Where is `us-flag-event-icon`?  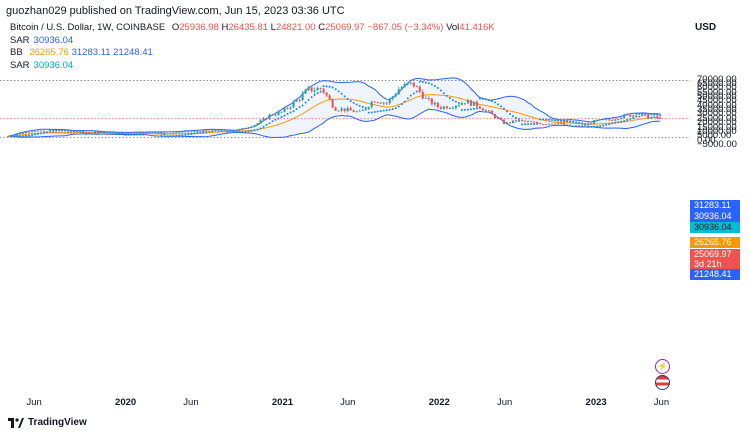
us-flag-event-icon is located at coordinates (662, 382).